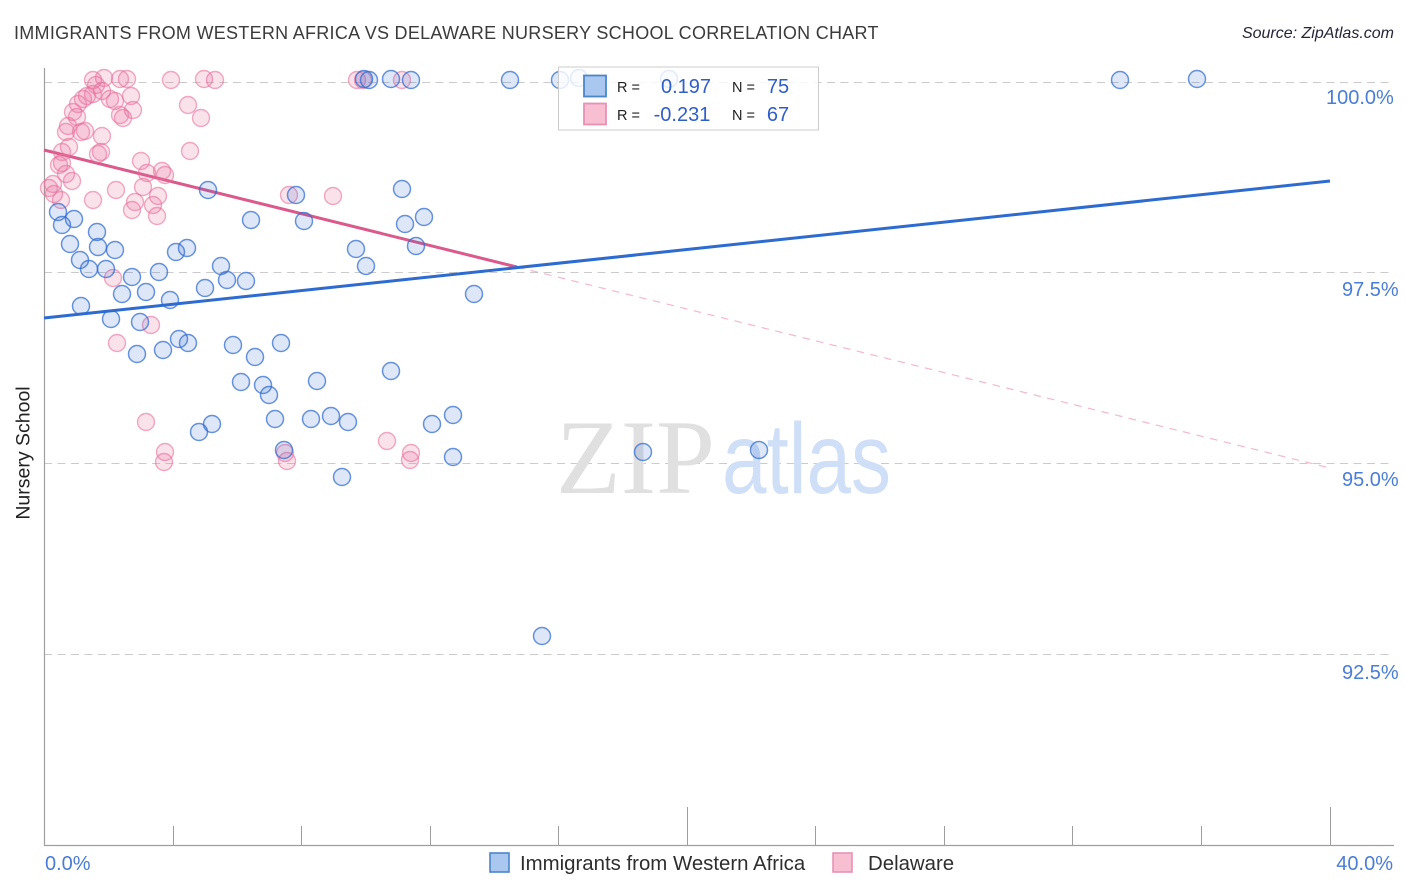 This screenshot has height=892, width=1406. What do you see at coordinates (1318, 33) in the screenshot?
I see `svg-text: Source: ZipAtlas.com` at bounding box center [1318, 33].